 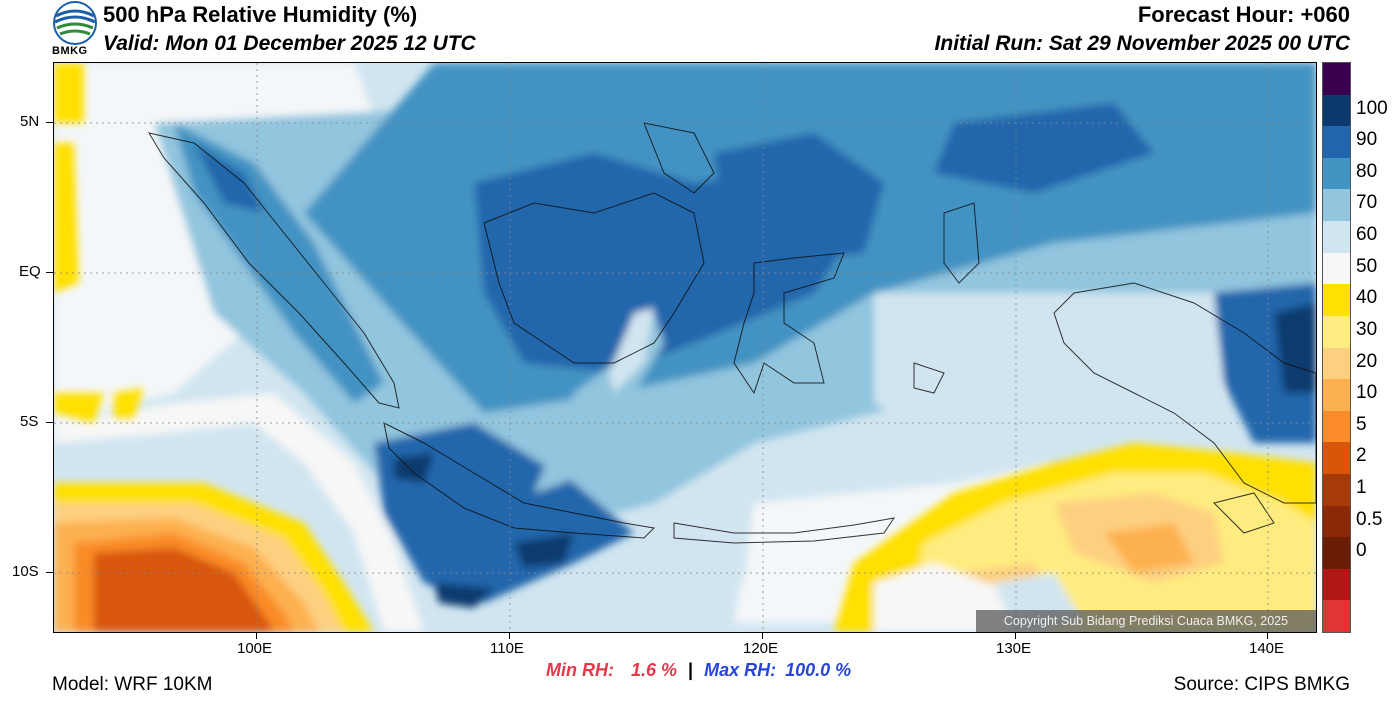 What do you see at coordinates (1367, 298) in the screenshot?
I see `colorbar-tick-label: 40` at bounding box center [1367, 298].